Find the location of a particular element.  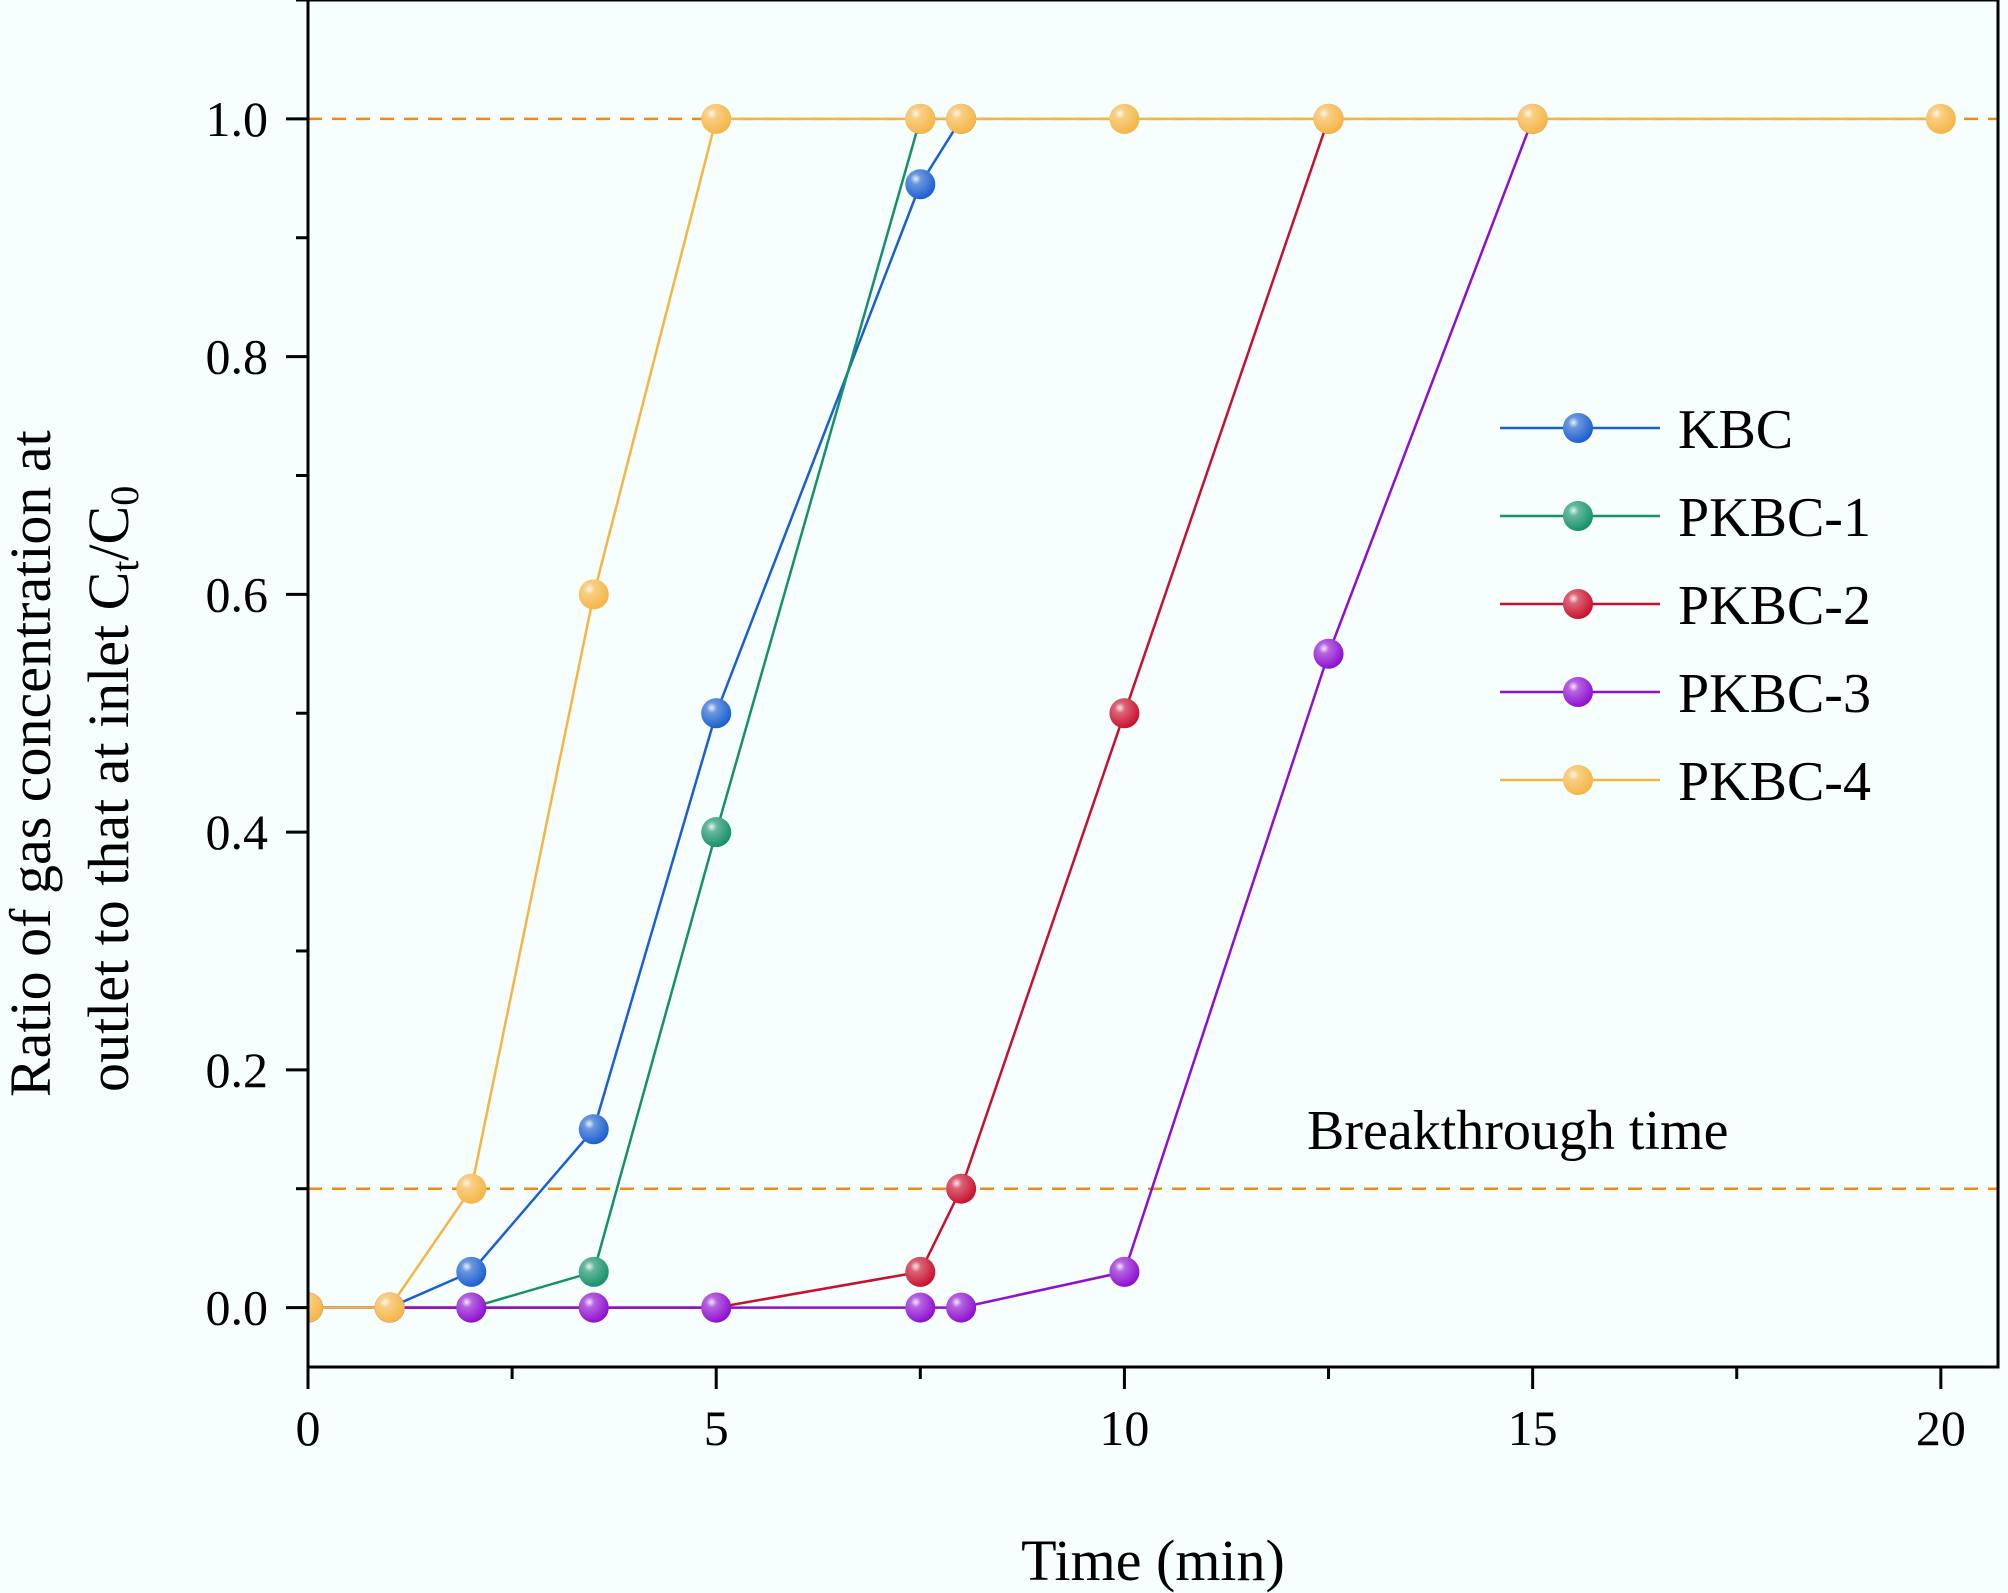

legend-item-pkbc-4: PKBC-4 is located at coordinates (1685, 782).